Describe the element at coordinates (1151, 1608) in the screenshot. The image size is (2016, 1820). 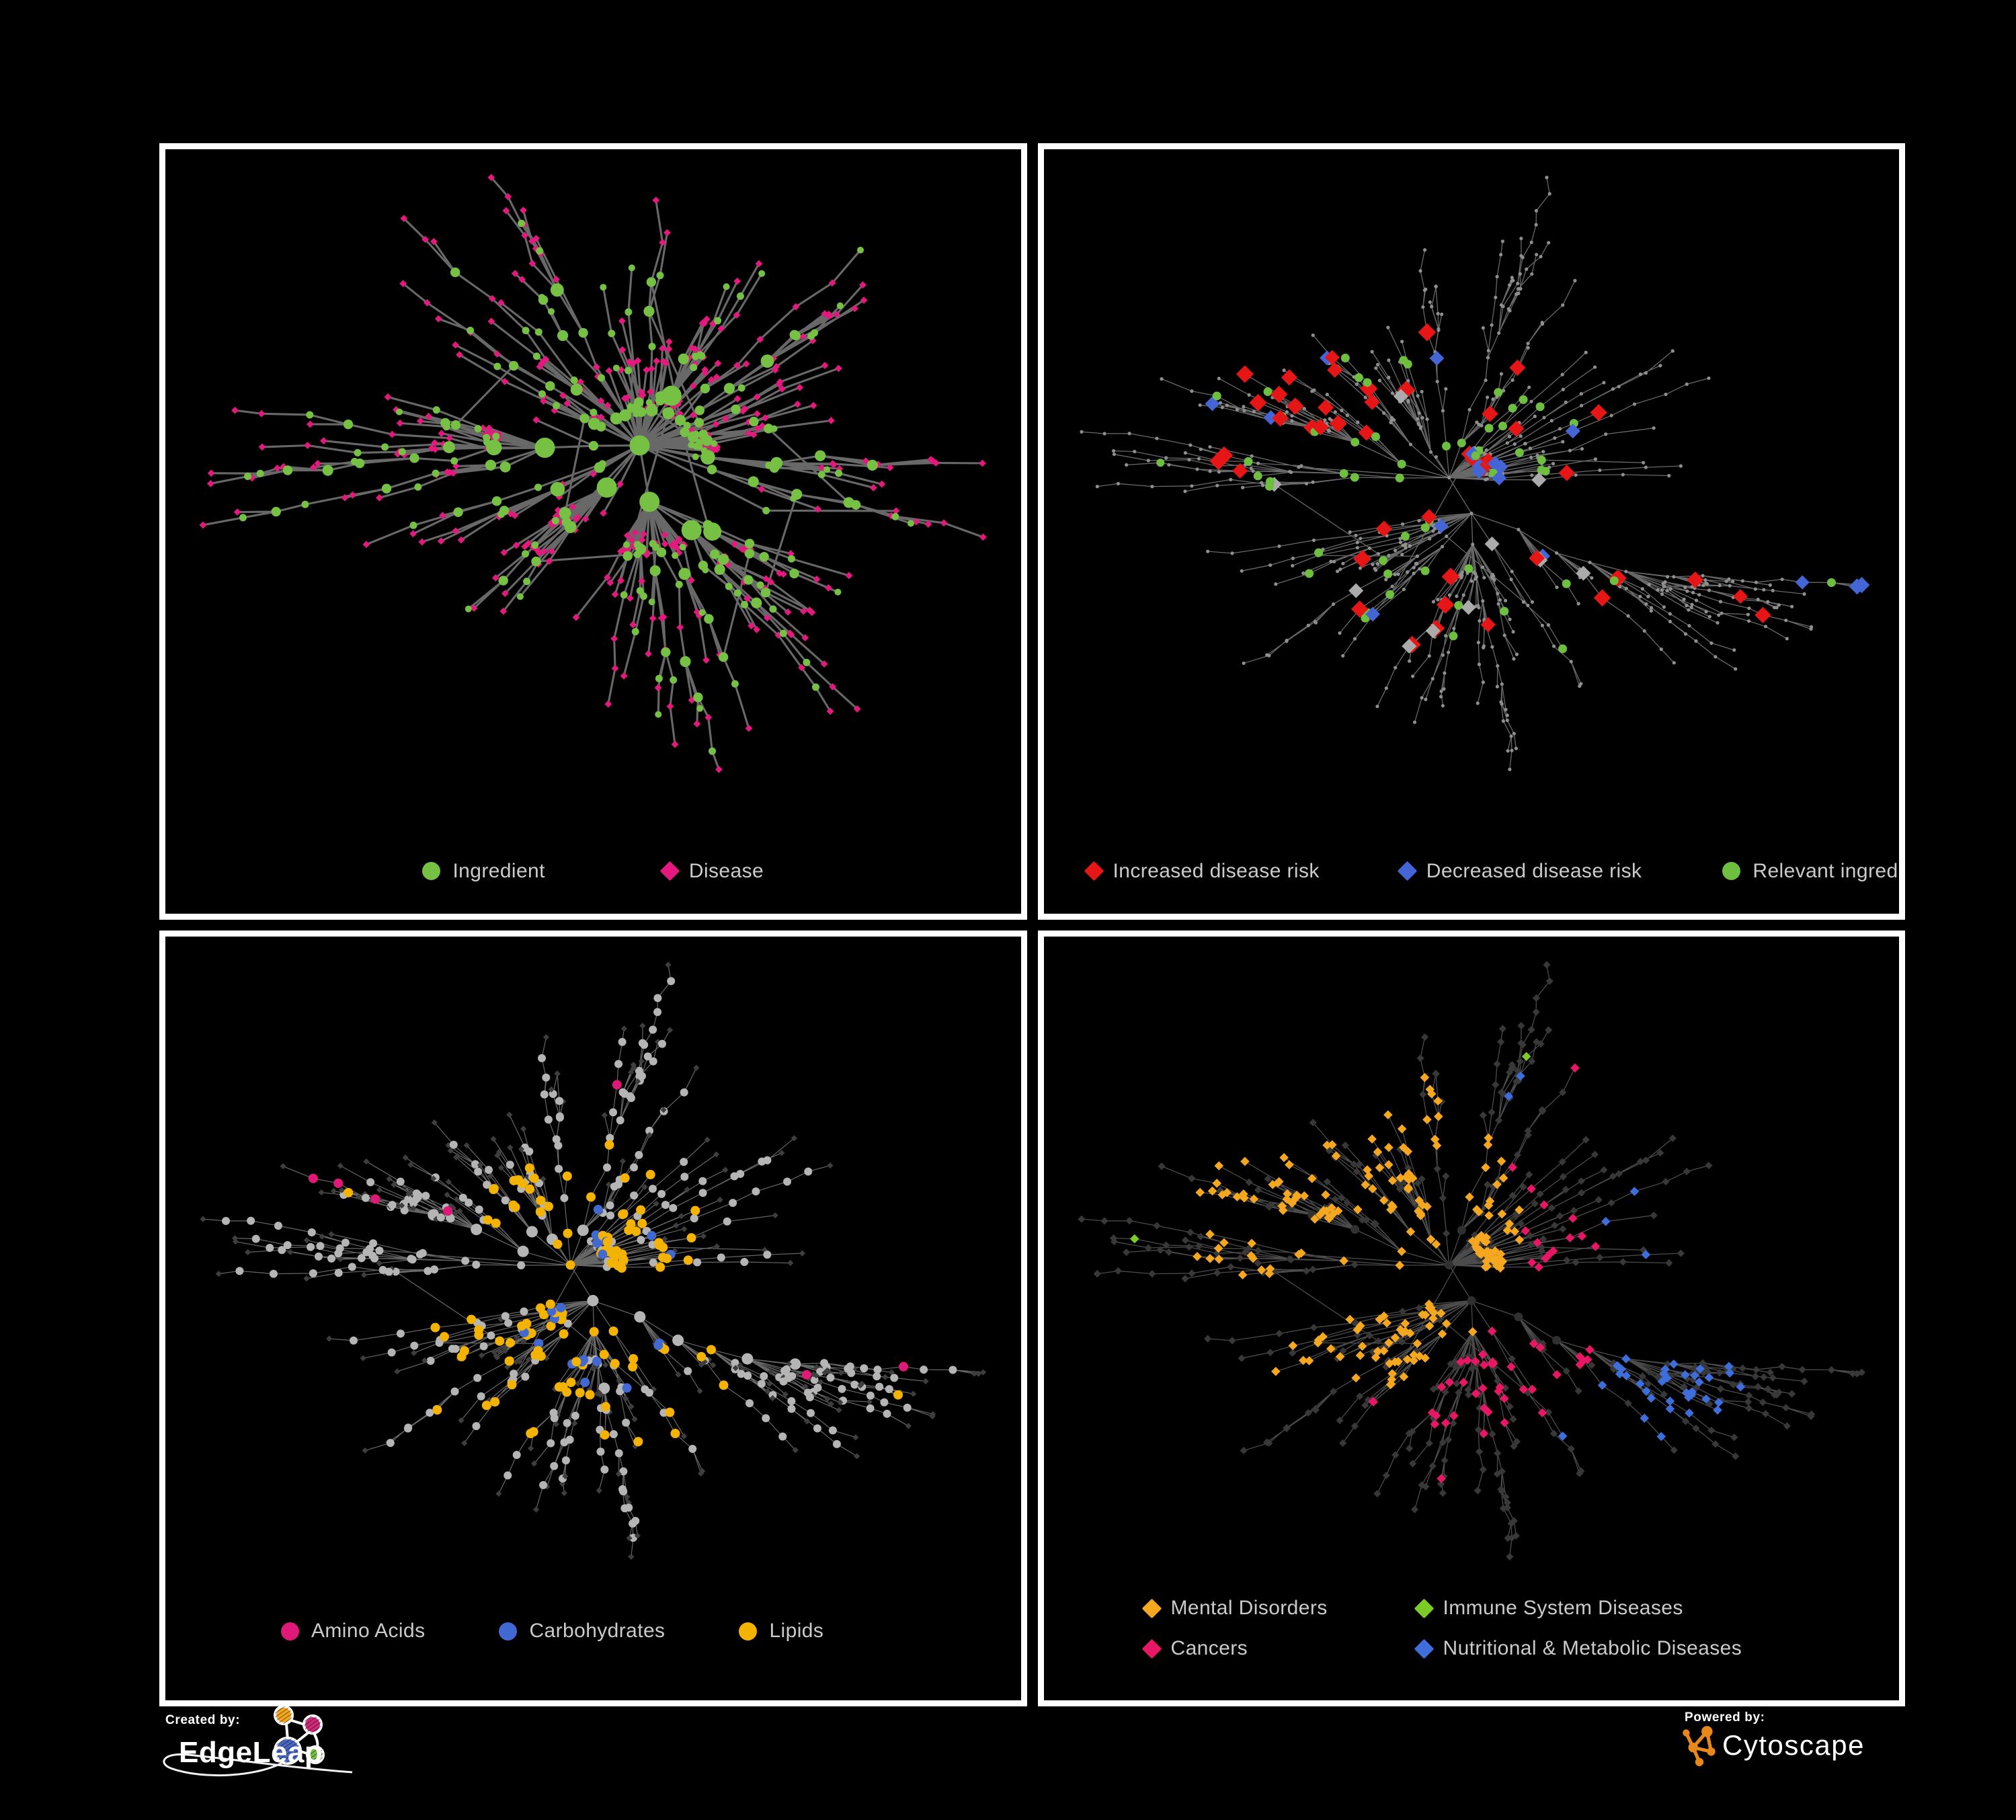
I see `mental-disorders-diamond-icon` at that location.